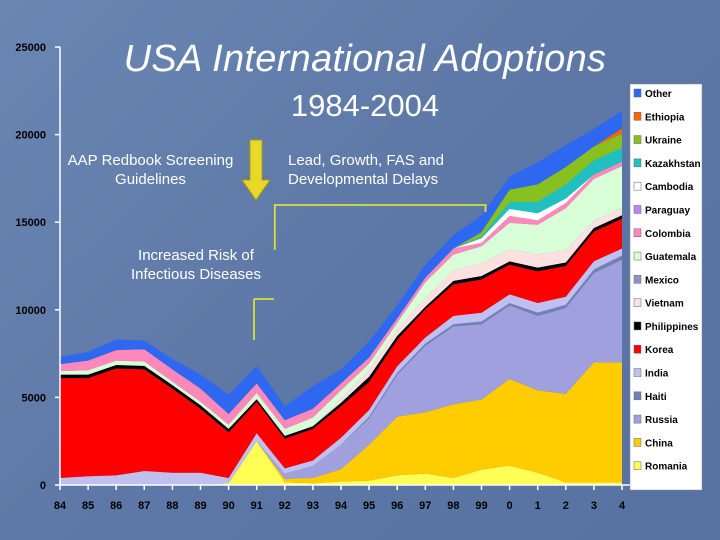 This screenshot has width=720, height=540. What do you see at coordinates (34, 398) in the screenshot?
I see `y-tick-label: 5000` at bounding box center [34, 398].